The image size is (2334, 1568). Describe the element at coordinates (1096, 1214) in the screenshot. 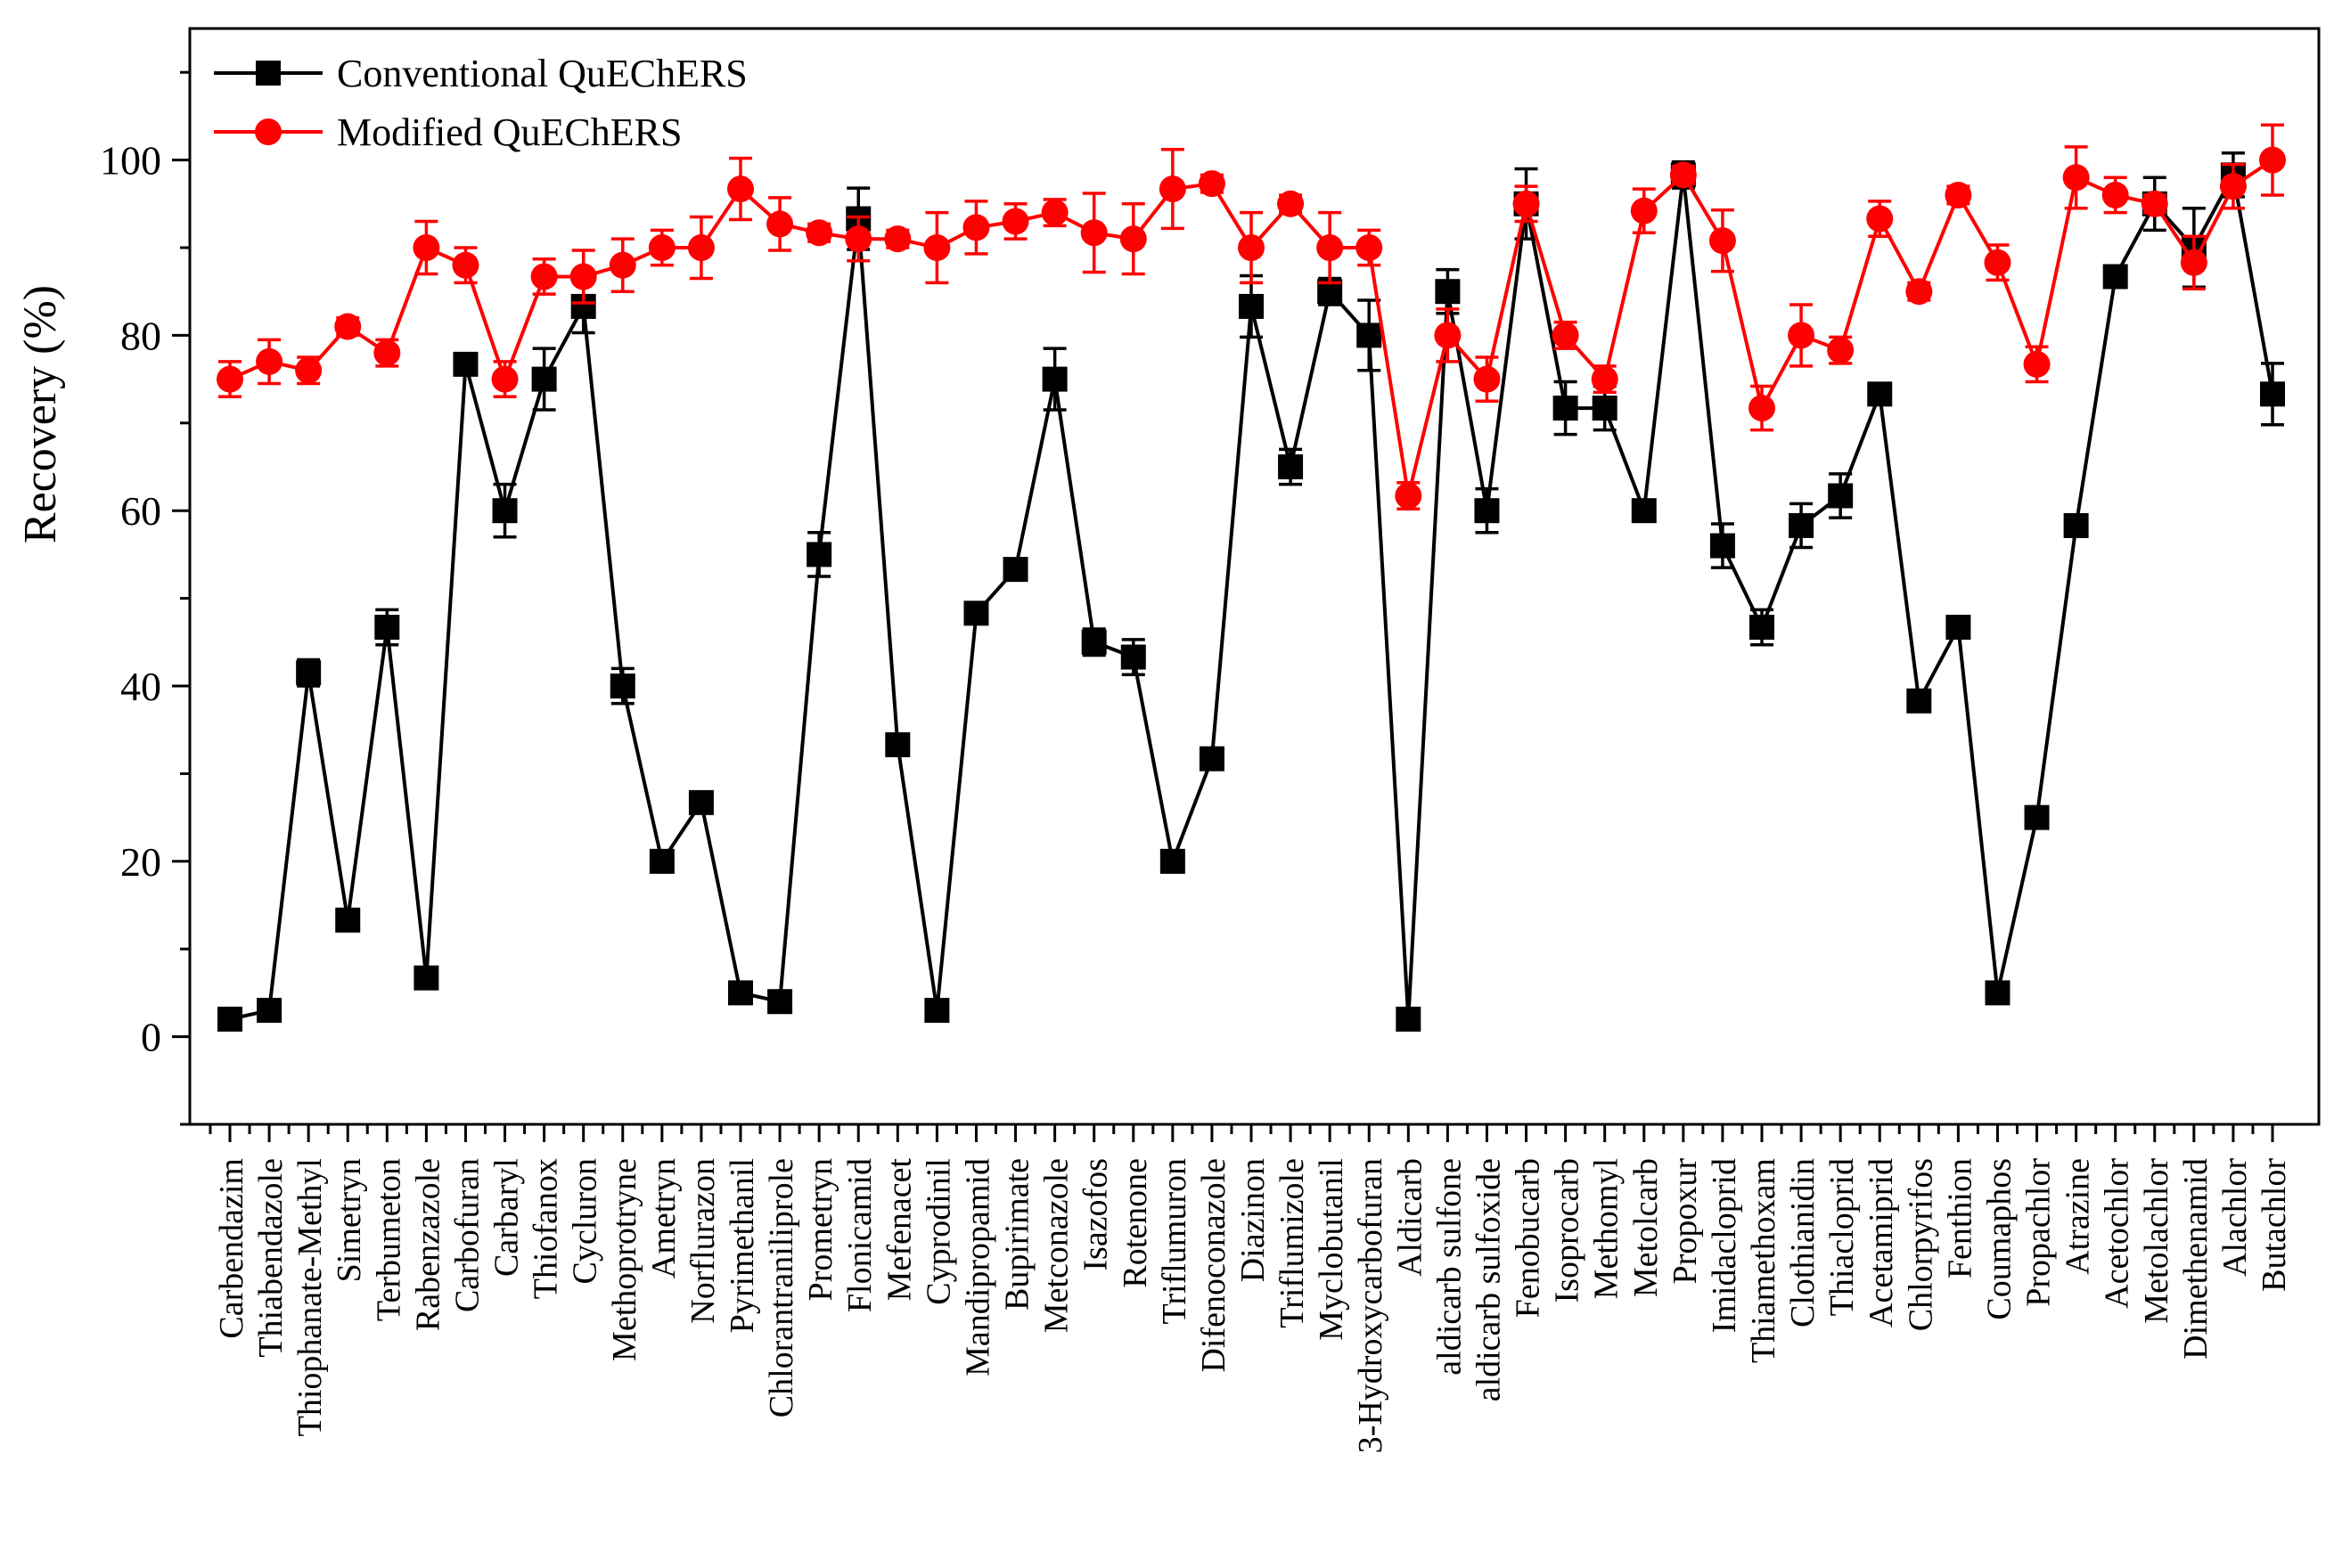

I see `x-tick-label: Isazofos` at that location.